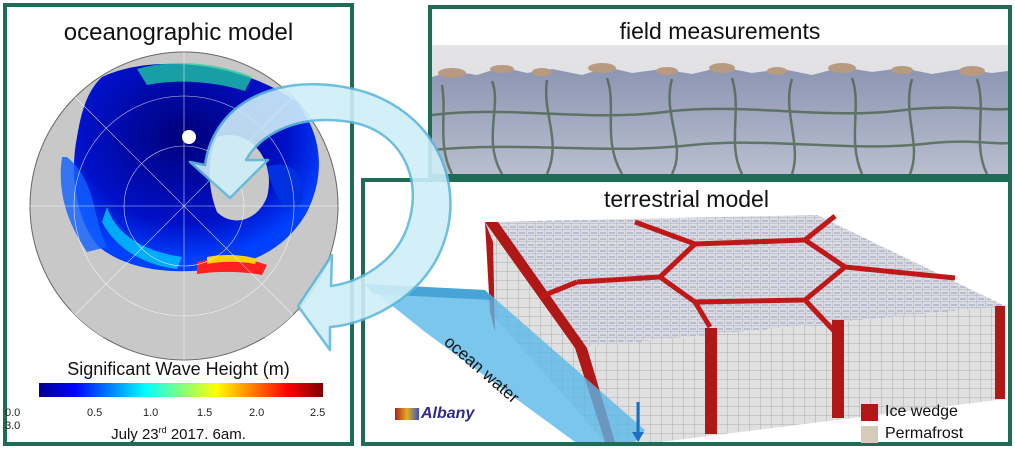 The width and height of the screenshot is (1015, 449). Describe the element at coordinates (869, 434) in the screenshot. I see `legend-swatch-permafrost` at that location.